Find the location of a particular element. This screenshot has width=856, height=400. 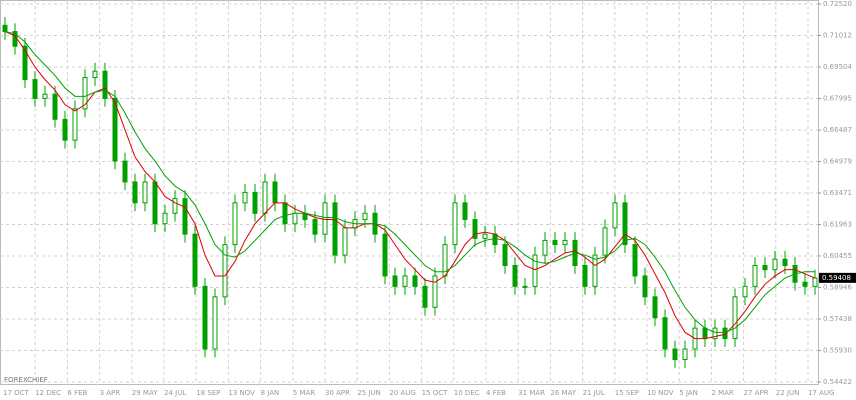

x-tick-label: 29 MAY is located at coordinates (145, 393).